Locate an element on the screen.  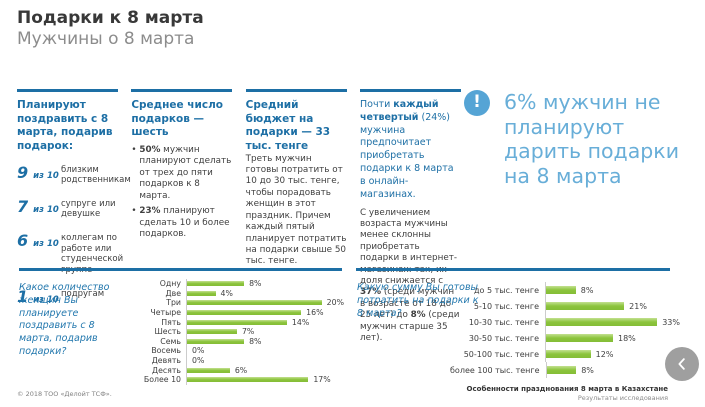
bar-track: 14% is located at coordinates (265, 322).